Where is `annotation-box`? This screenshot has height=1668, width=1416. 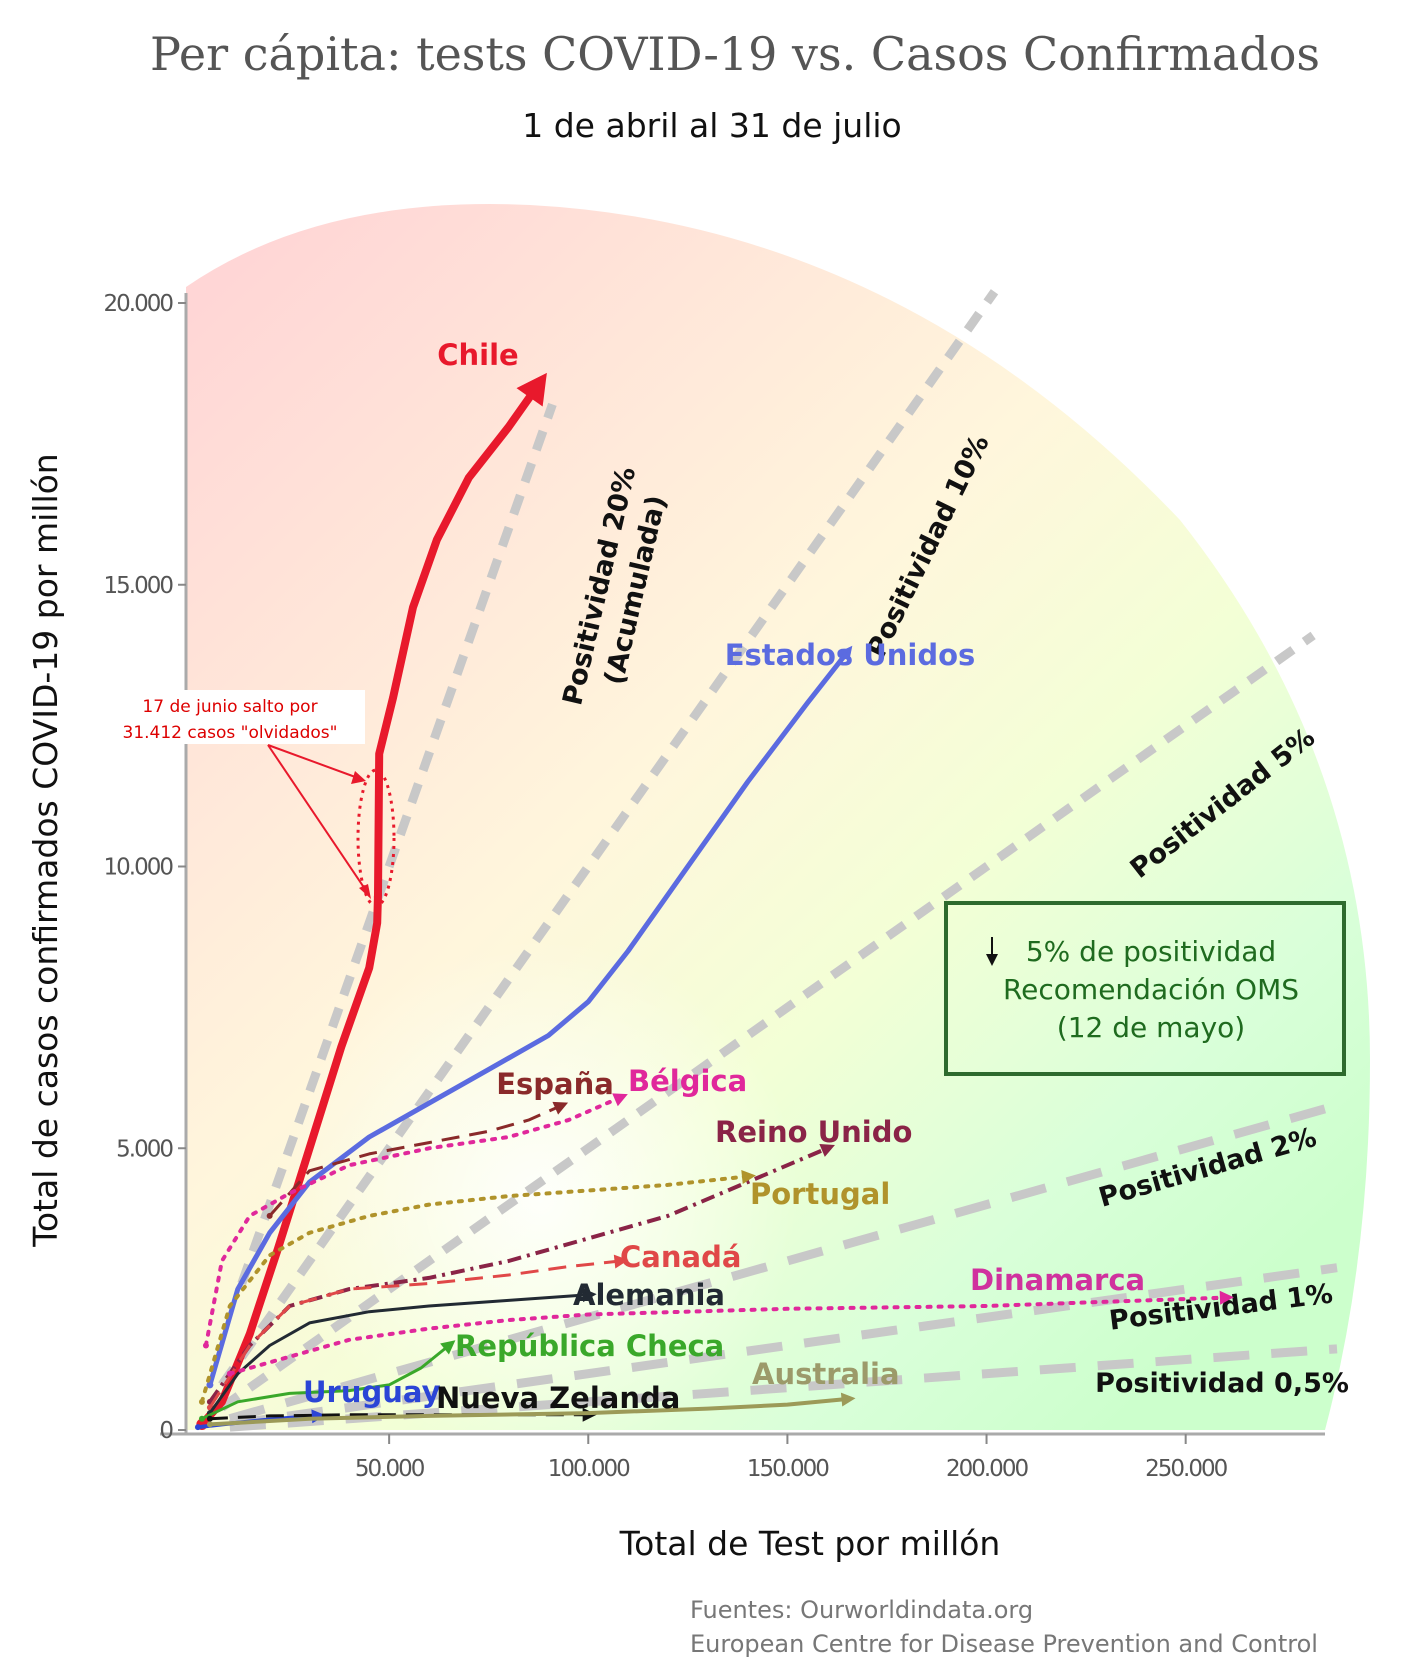 annotation-box is located at coordinates (234, 717).